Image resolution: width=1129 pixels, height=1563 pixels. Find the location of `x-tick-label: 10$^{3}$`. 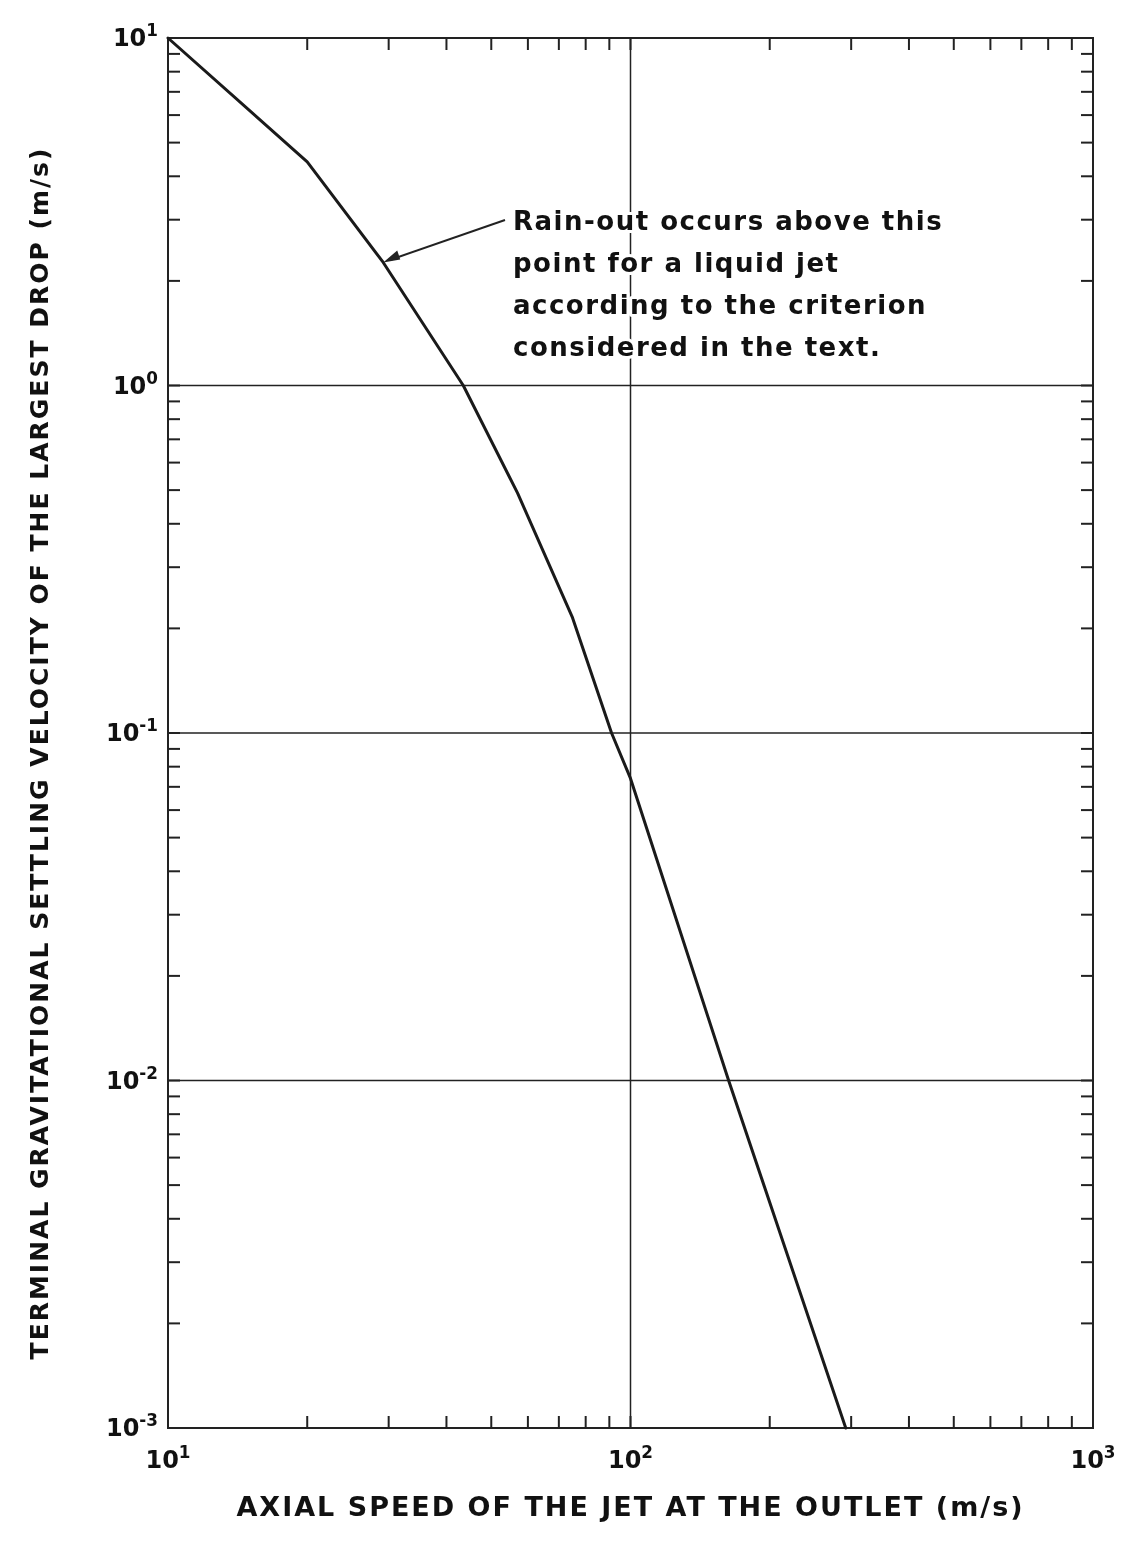

x-tick-label: 10$^{3}$ is located at coordinates (1093, 1458).